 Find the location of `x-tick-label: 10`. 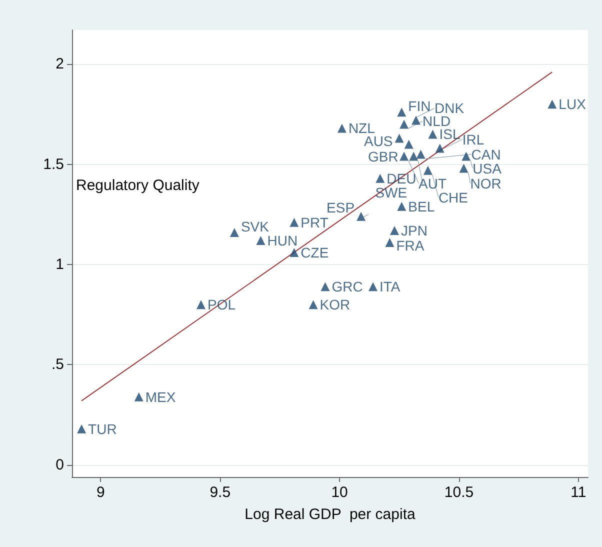

x-tick-label: 10 is located at coordinates (339, 492).